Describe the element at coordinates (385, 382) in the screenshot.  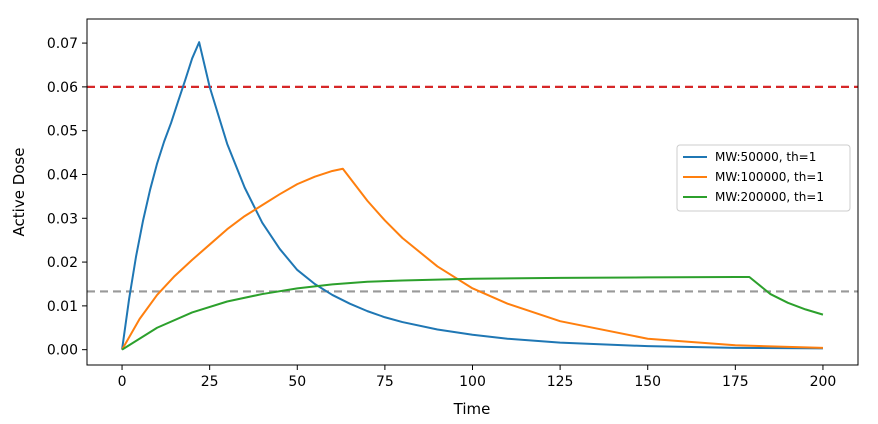
I see `x-tick-label: 75` at that location.